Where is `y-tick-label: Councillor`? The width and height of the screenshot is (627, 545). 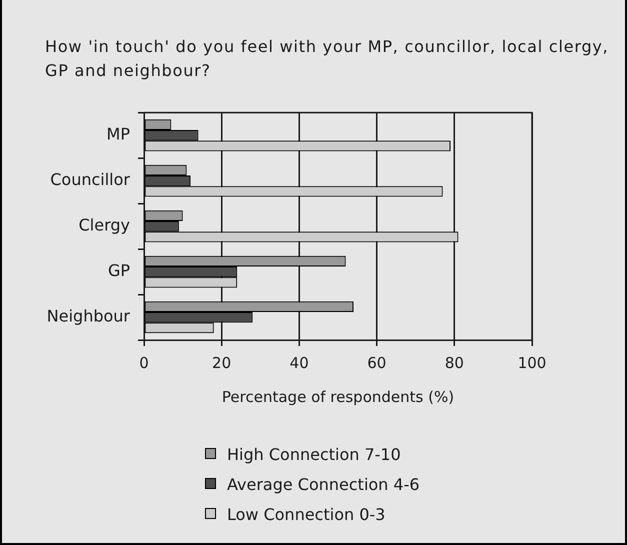
y-tick-label: Councillor is located at coordinates (90, 179).